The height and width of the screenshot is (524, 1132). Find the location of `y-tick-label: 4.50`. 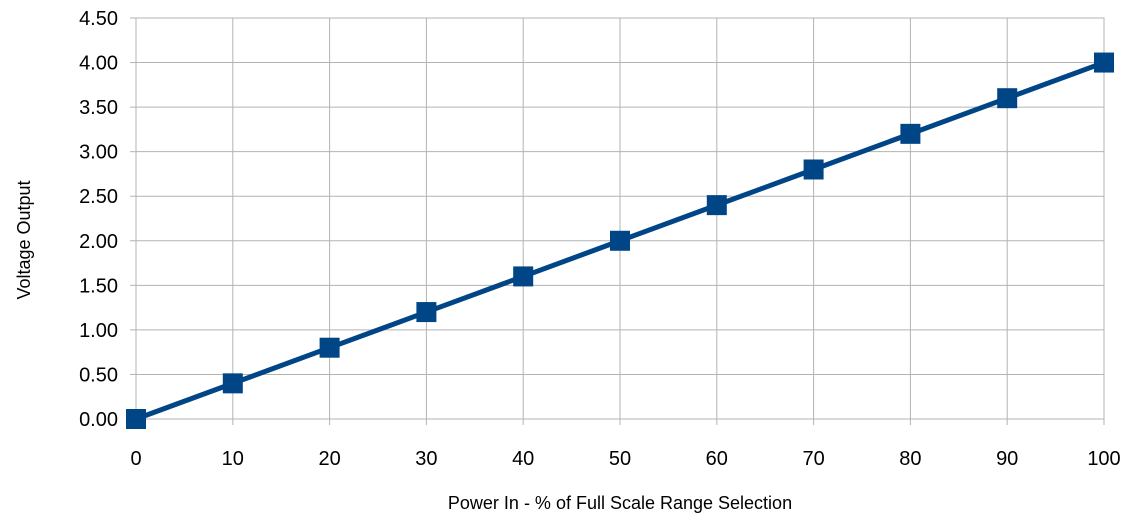

y-tick-label: 4.50 is located at coordinates (98, 19).